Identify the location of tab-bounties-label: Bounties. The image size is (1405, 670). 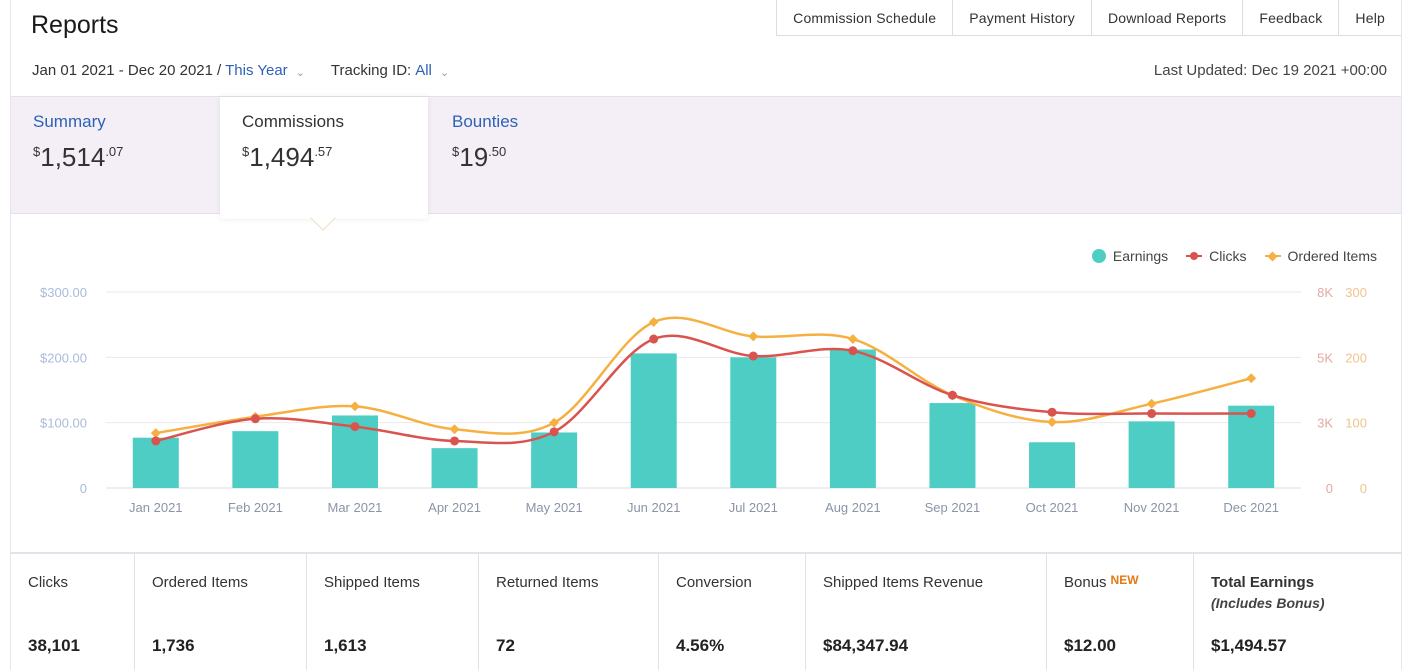
(485, 121).